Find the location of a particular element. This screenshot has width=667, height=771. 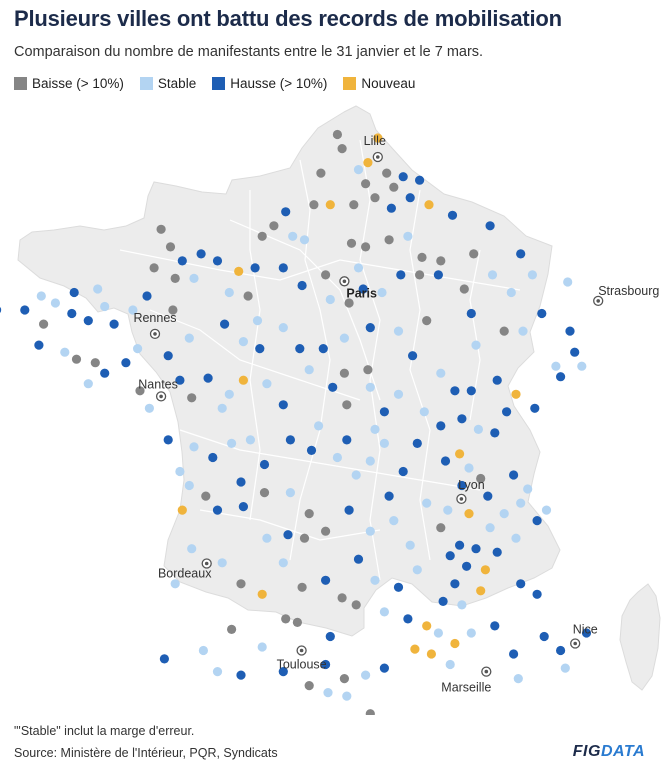

city-label-lyon: Lyon is located at coordinates (471, 485).